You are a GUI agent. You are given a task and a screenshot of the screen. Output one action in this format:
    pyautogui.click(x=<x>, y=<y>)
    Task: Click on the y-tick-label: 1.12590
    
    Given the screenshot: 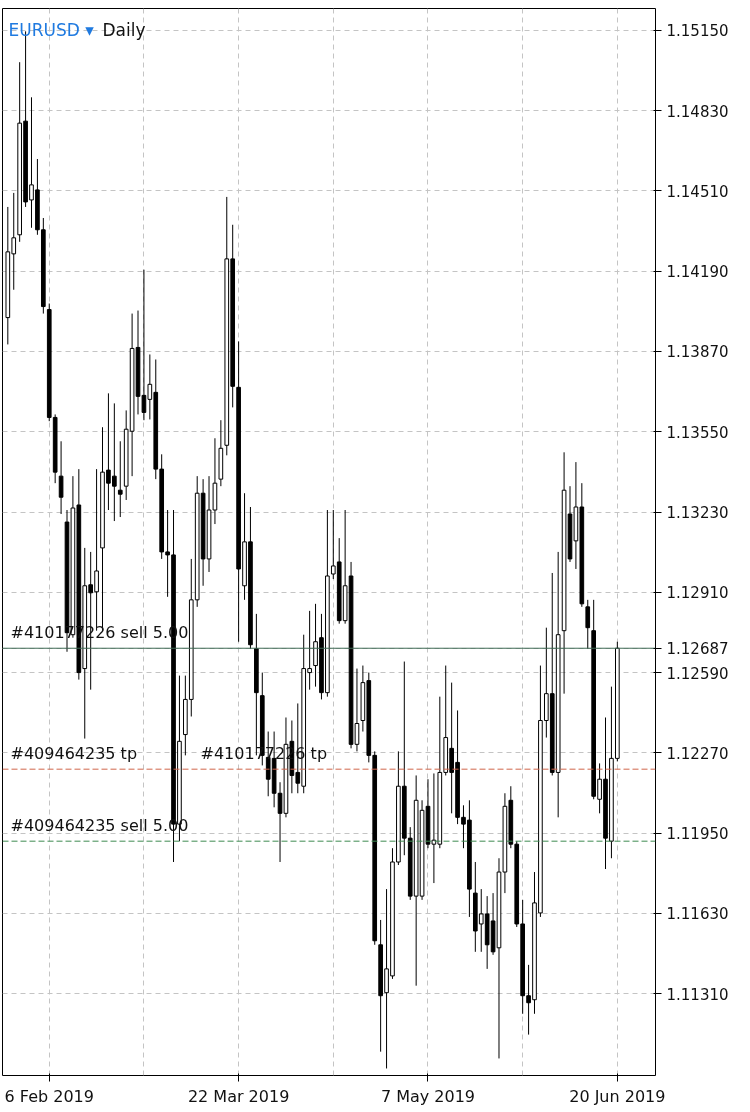 What is the action you would take?
    pyautogui.click(x=697, y=673)
    